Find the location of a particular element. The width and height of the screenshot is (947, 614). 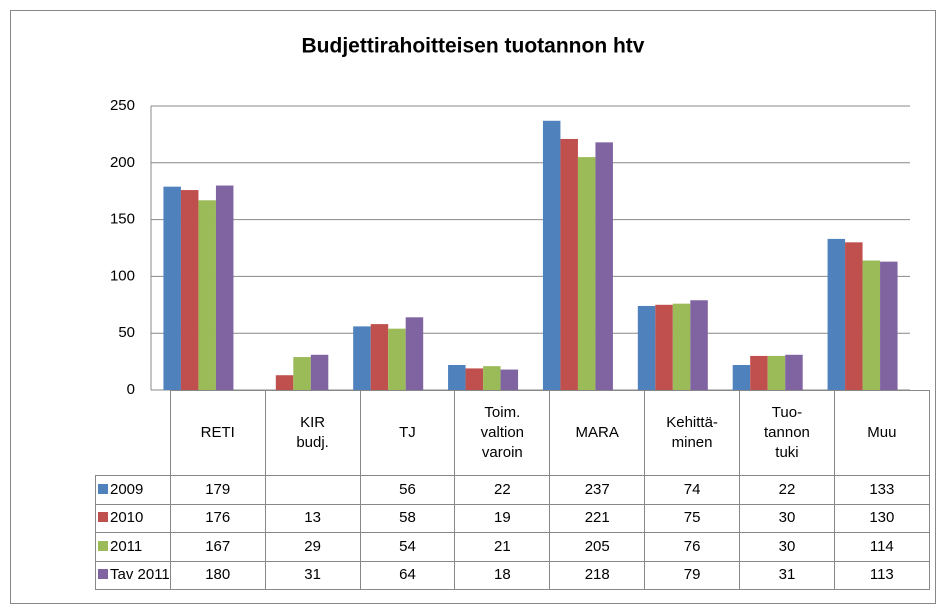

y-tick-label: 100 is located at coordinates (122, 275).